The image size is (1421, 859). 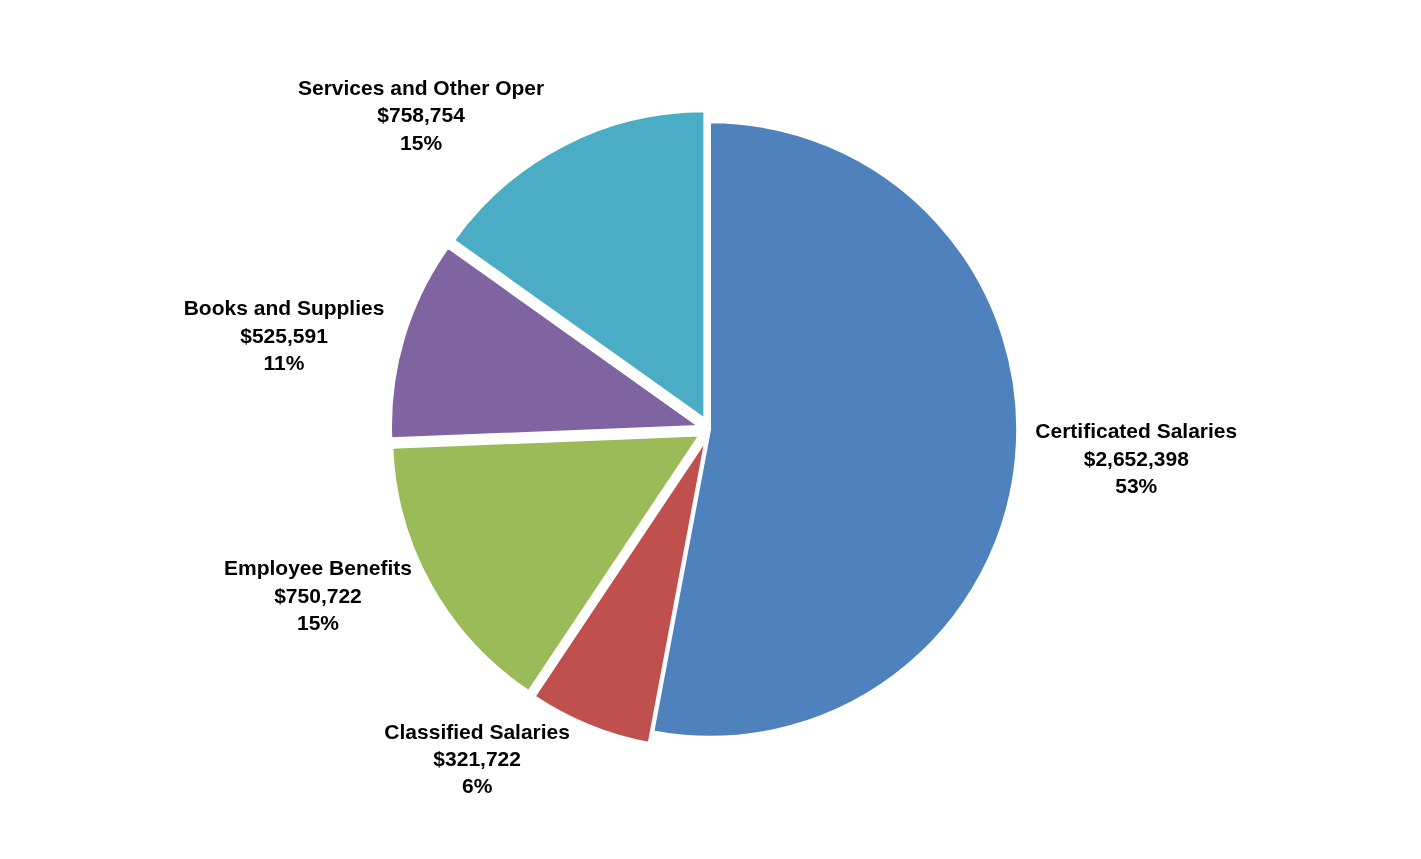 I want to click on data-label: $525,591 11%, so click(x=284, y=348).